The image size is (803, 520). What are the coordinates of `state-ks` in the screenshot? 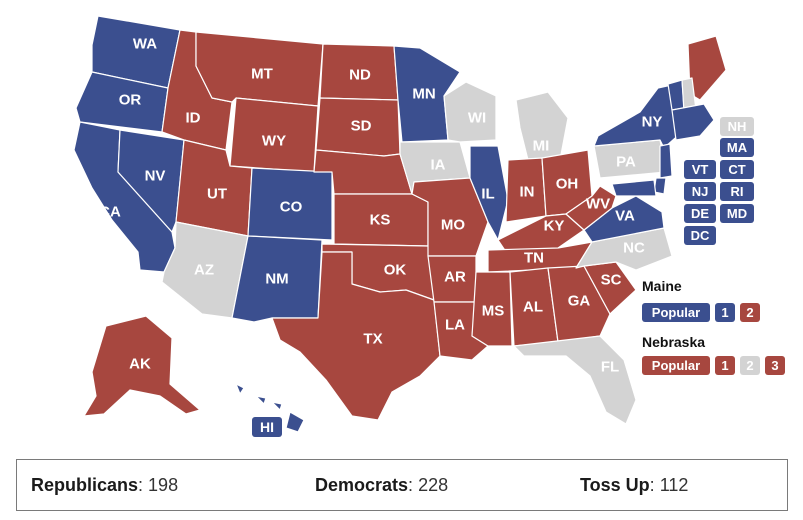 It's located at (381, 220).